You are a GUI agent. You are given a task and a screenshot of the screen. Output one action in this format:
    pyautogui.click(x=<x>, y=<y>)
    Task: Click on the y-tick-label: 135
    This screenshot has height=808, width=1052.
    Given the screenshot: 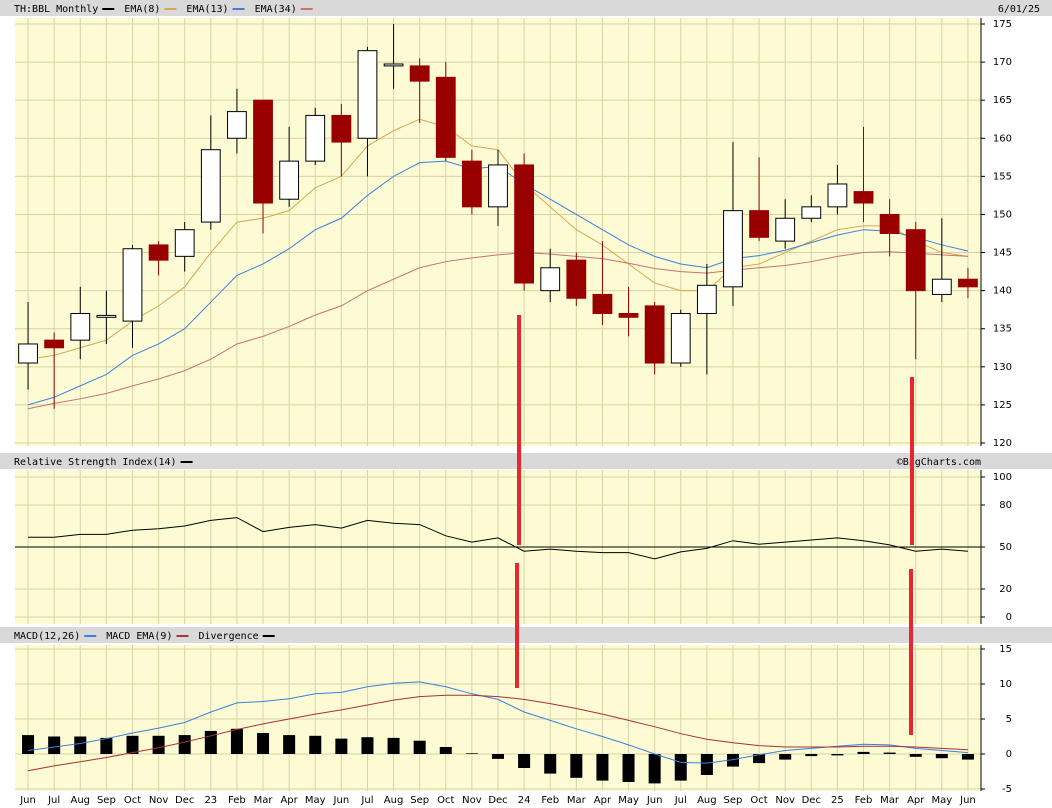 What is the action you would take?
    pyautogui.click(x=1002, y=329)
    